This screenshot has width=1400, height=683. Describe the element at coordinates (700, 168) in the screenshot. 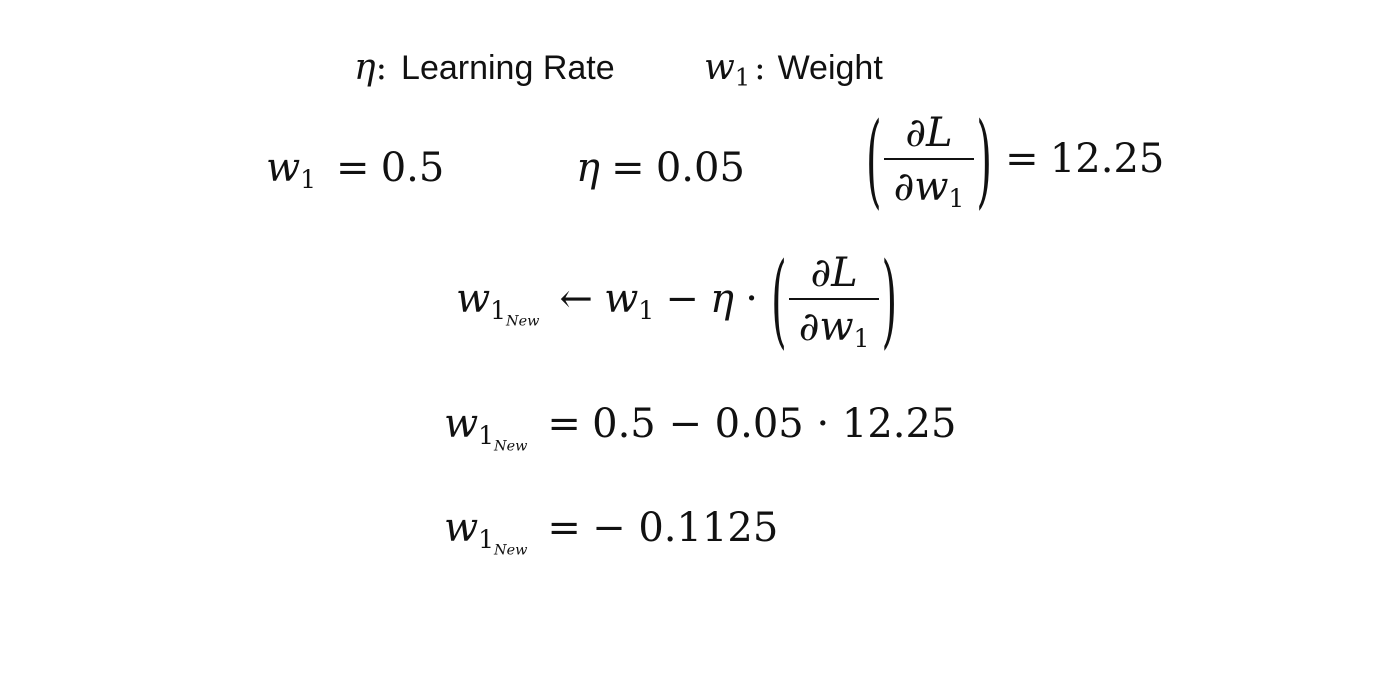

I see `eta-value: 0.05` at that location.